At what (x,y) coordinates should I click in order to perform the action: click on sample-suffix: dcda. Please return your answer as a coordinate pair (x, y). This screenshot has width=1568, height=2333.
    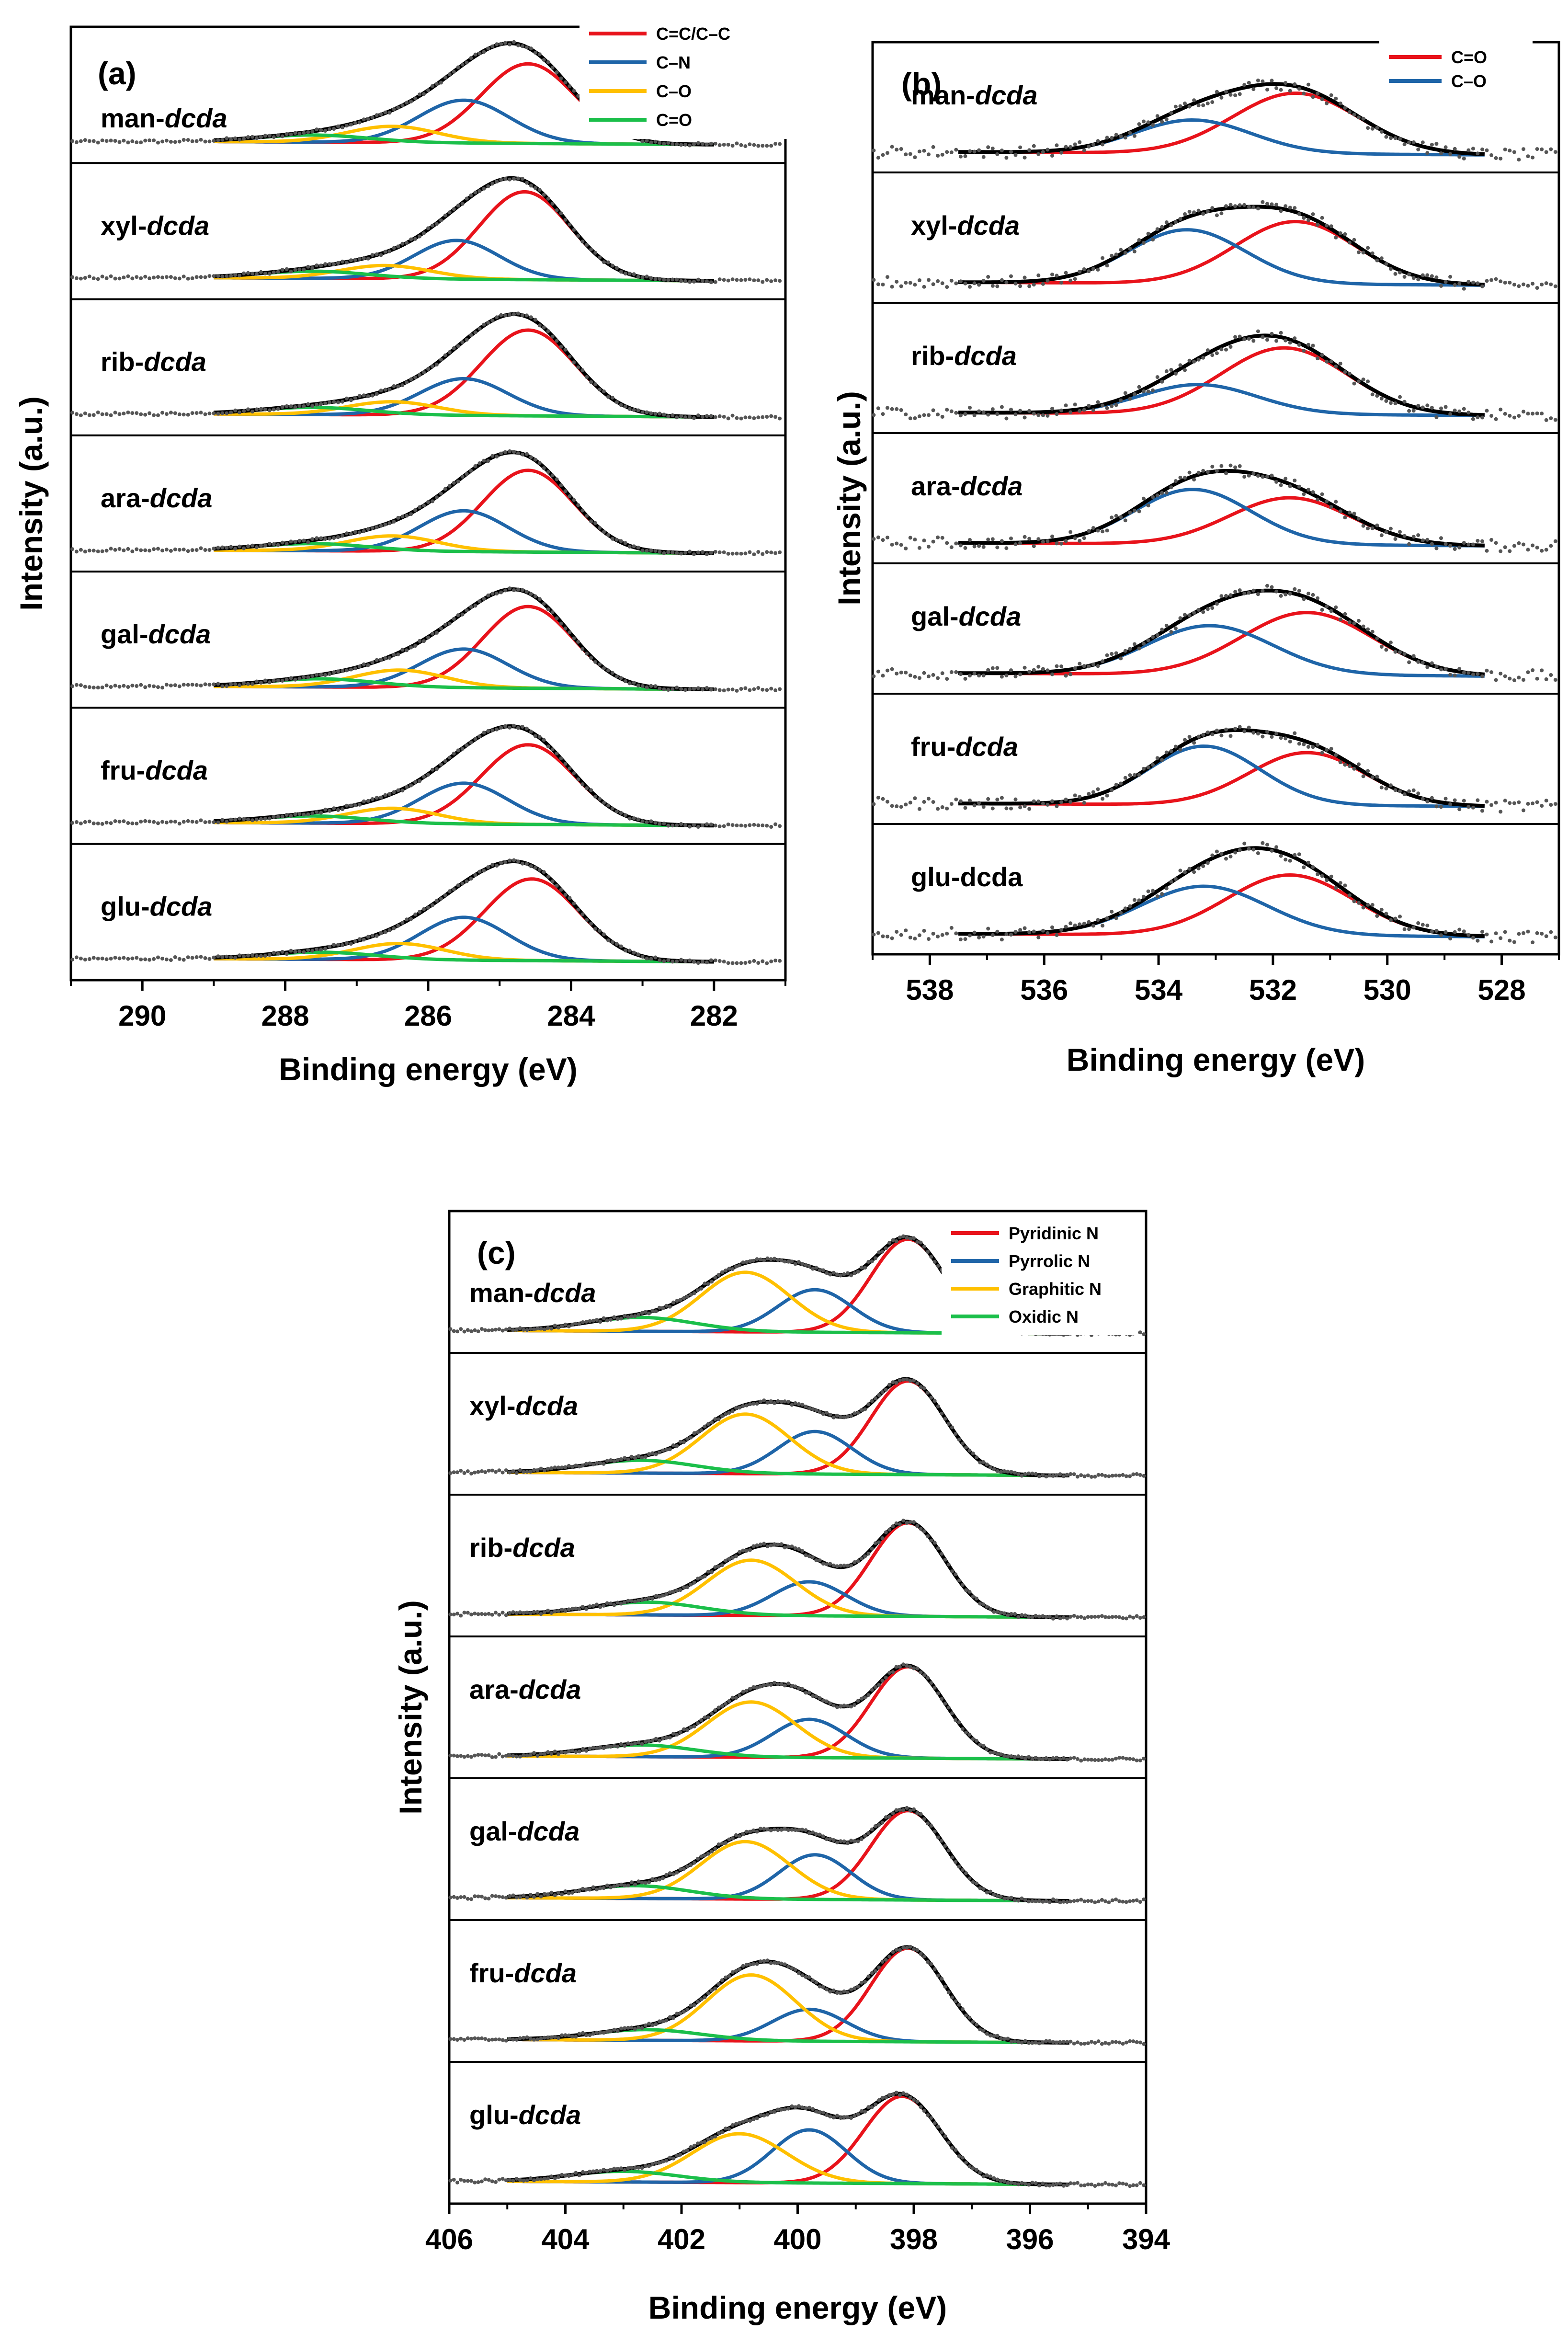
    Looking at the image, I should click on (179, 634).